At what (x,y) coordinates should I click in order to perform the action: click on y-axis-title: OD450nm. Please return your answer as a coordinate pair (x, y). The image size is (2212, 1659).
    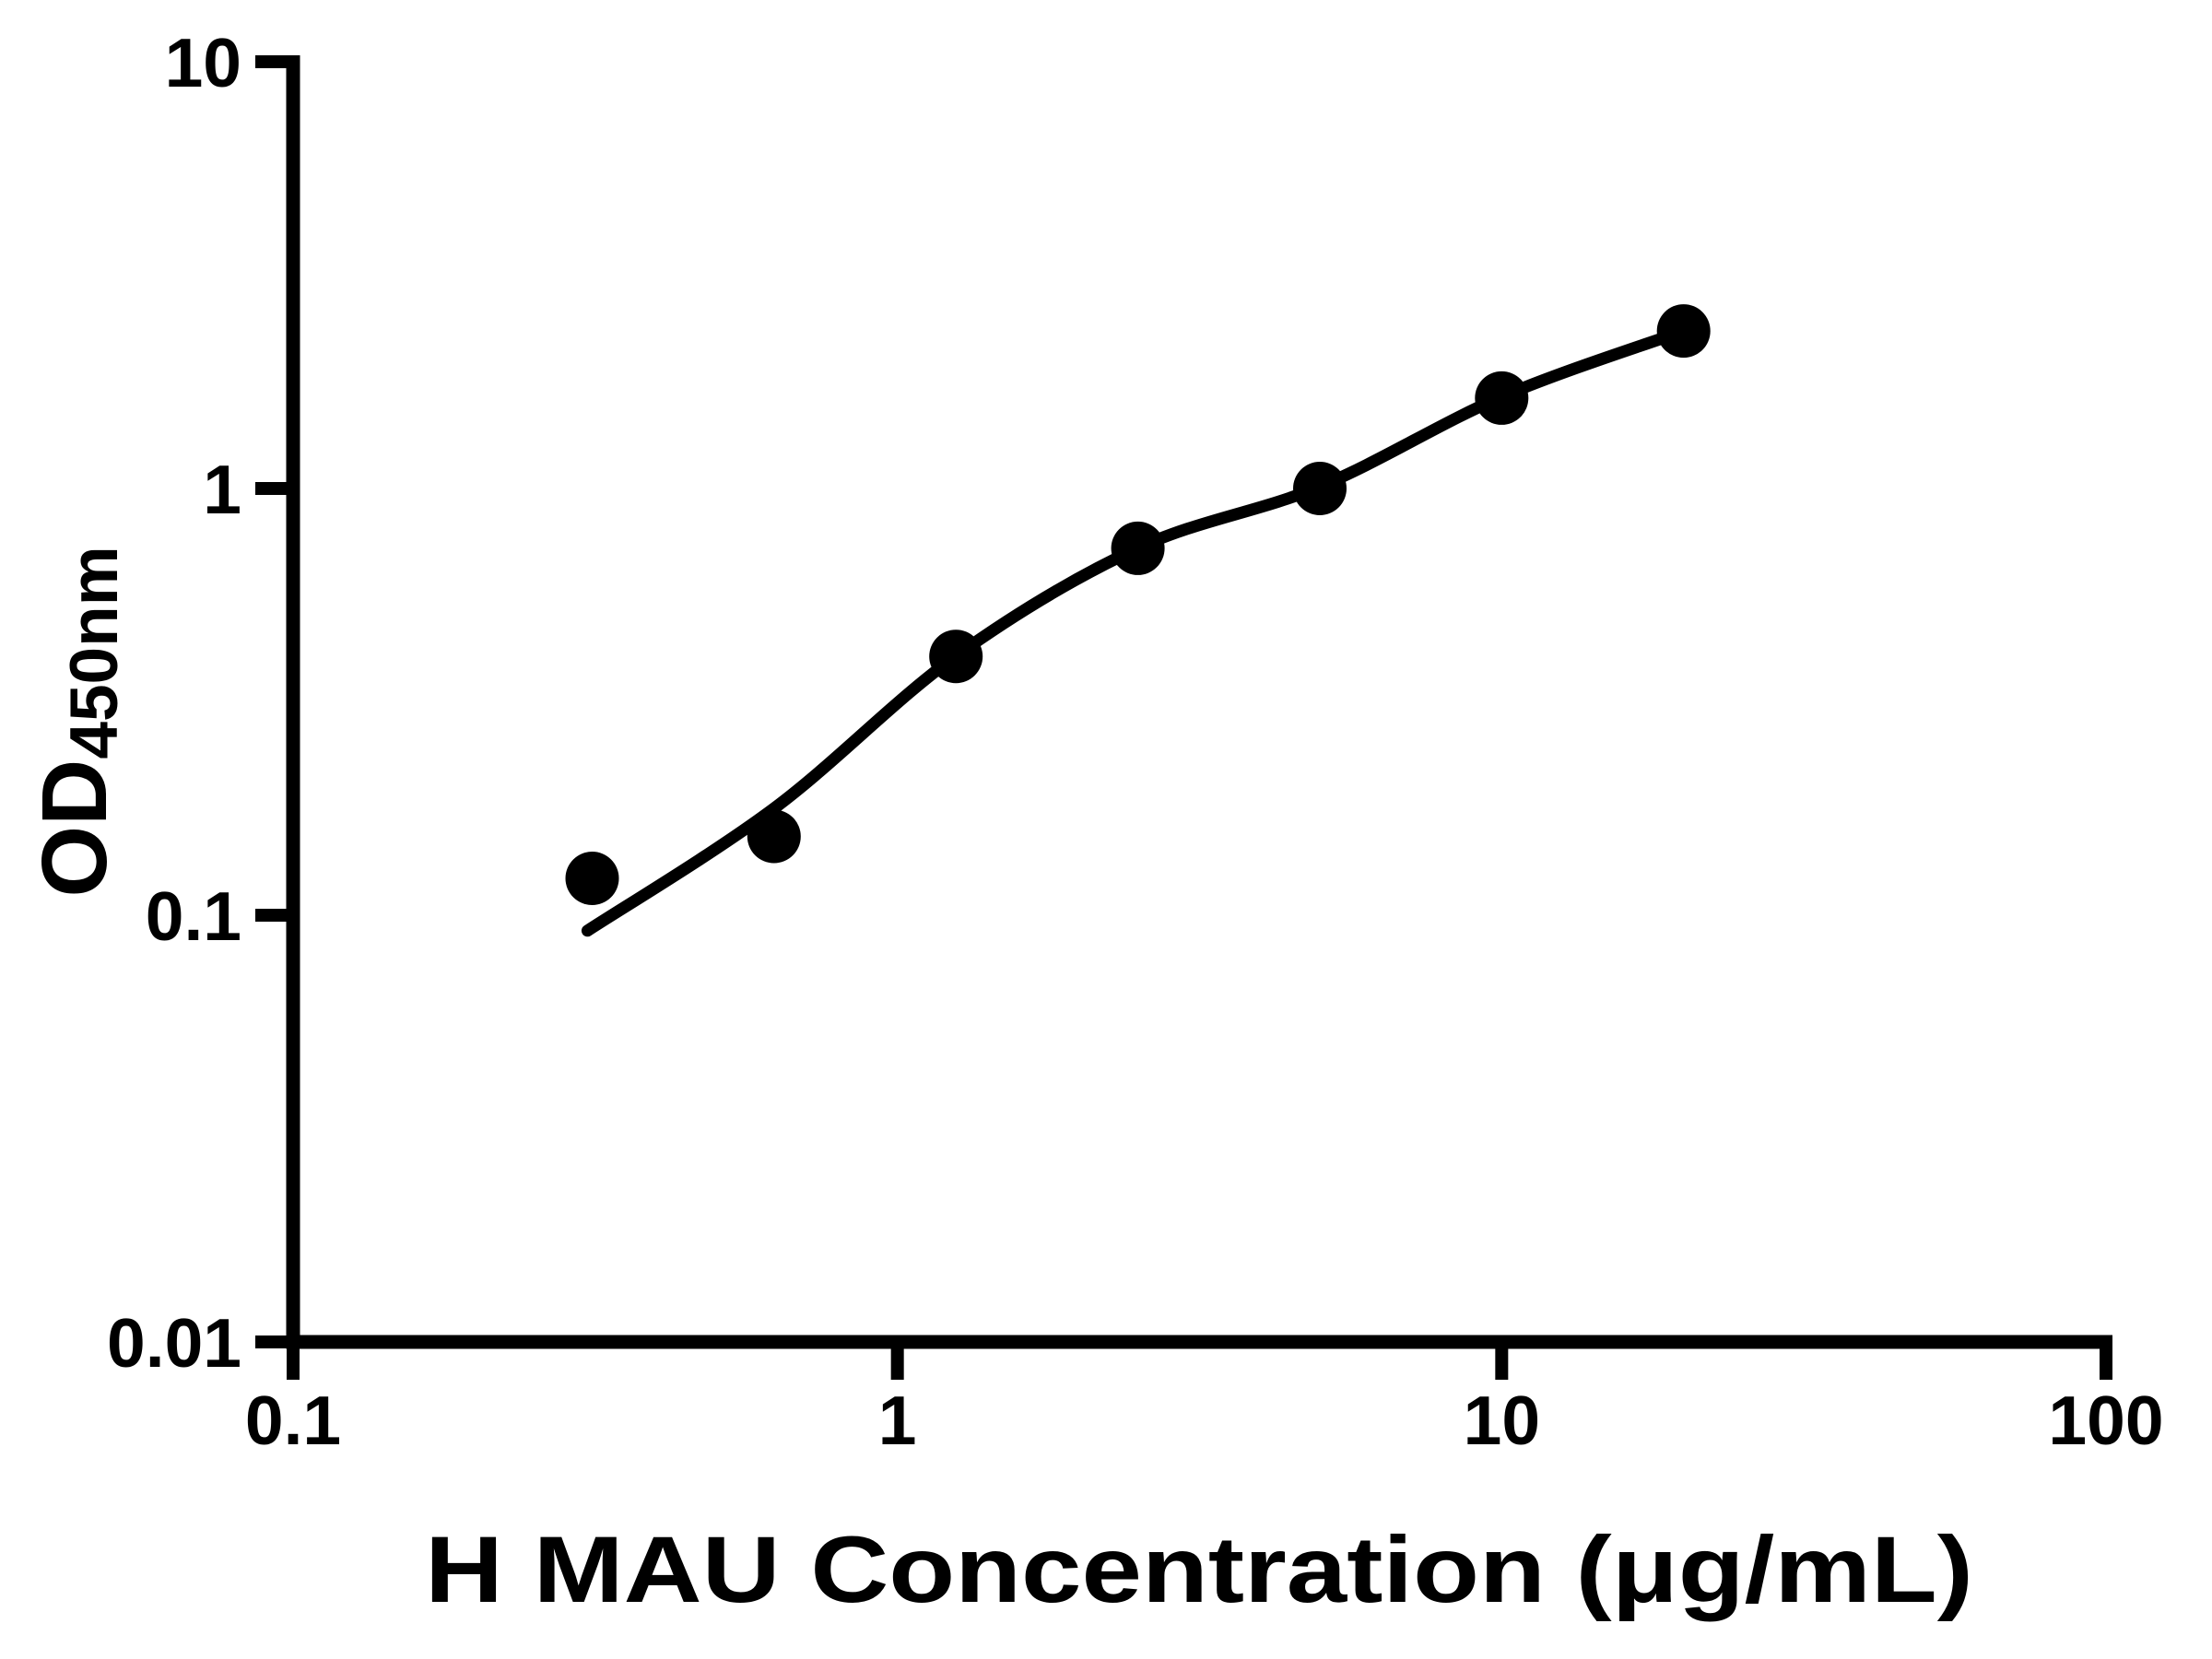
    Looking at the image, I should click on (77, 721).